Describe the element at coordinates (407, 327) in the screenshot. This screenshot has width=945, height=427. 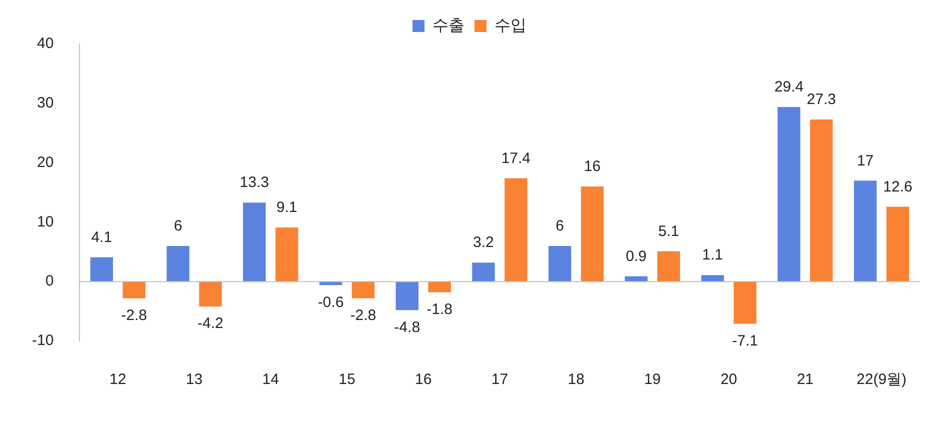
I see `data-label: -4.8` at that location.